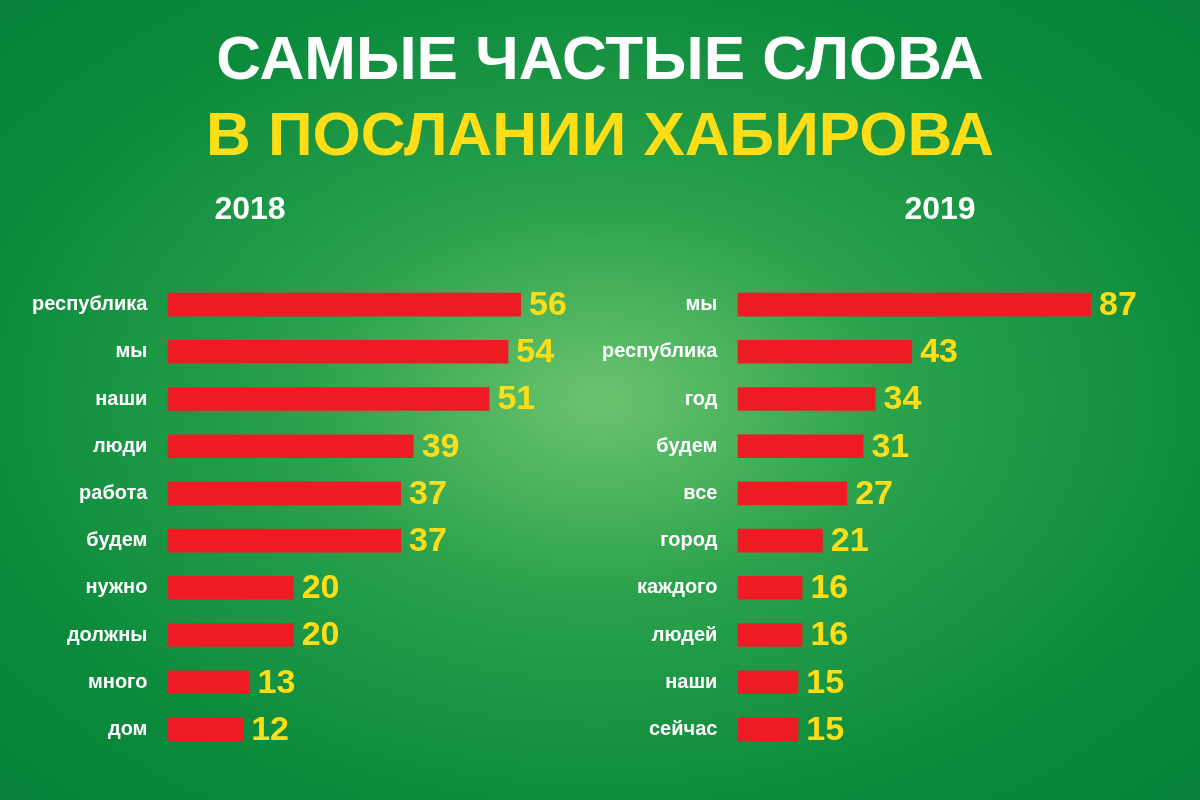 The image size is (1200, 800). Describe the element at coordinates (107, 633) in the screenshot. I see `y-tick-label: должны` at that location.